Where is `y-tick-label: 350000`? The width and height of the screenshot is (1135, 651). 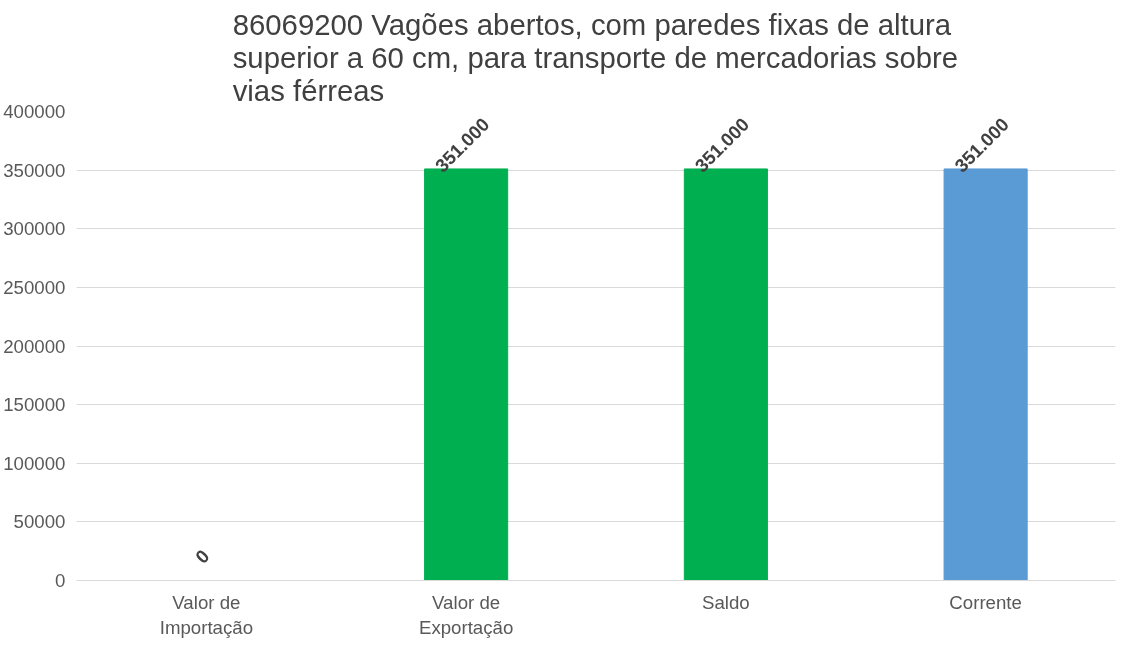
y-tick-label: 350000 is located at coordinates (34, 170).